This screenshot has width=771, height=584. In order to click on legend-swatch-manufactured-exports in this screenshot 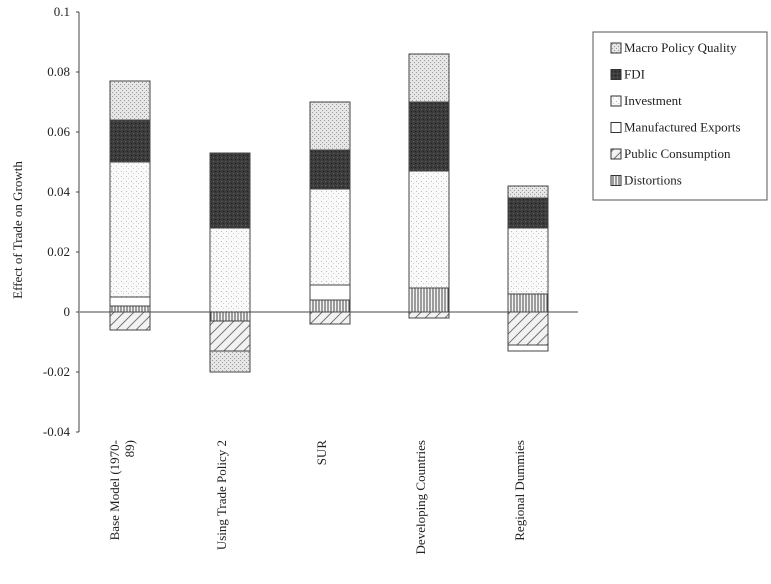, I will do `click(616, 127)`.